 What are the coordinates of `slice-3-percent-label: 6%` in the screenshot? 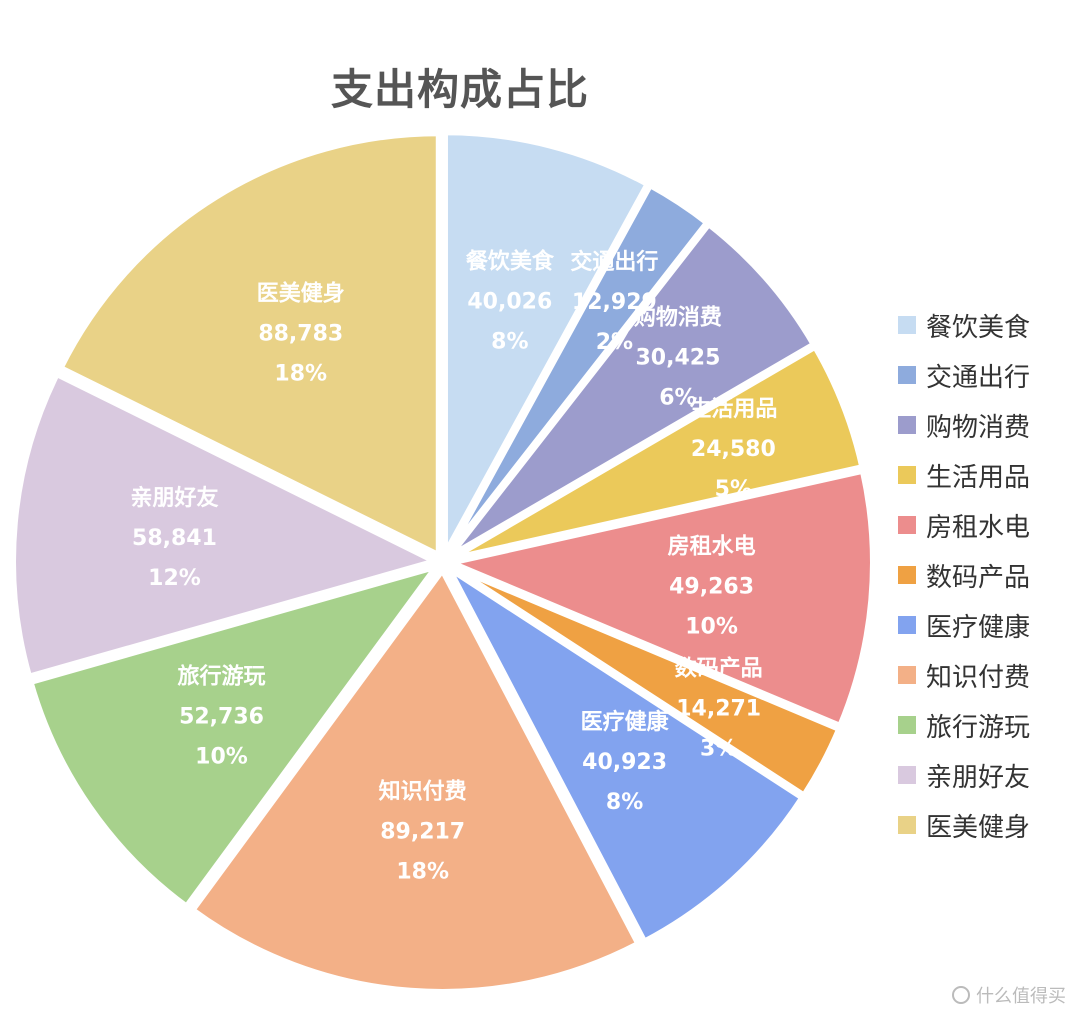 It's located at (677, 398).